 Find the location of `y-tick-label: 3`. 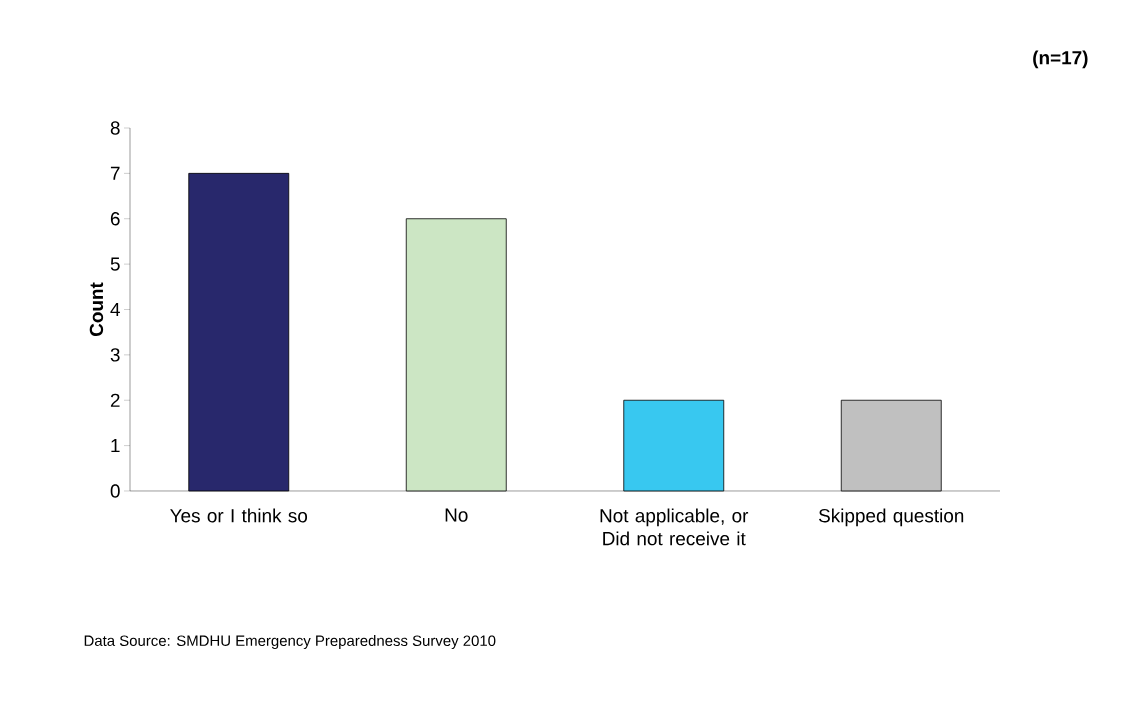

y-tick-label: 3 is located at coordinates (115, 355).